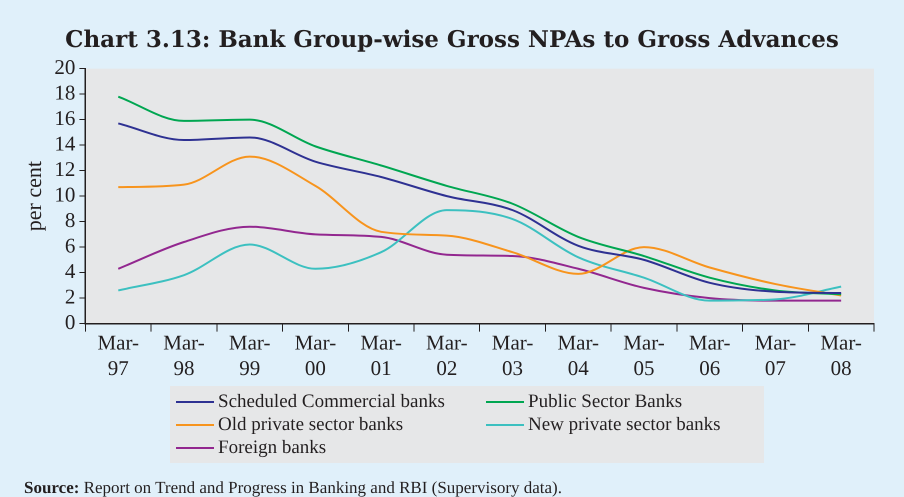 The height and width of the screenshot is (497, 904). I want to click on x-tick-label: Mar-97, so click(118, 355).